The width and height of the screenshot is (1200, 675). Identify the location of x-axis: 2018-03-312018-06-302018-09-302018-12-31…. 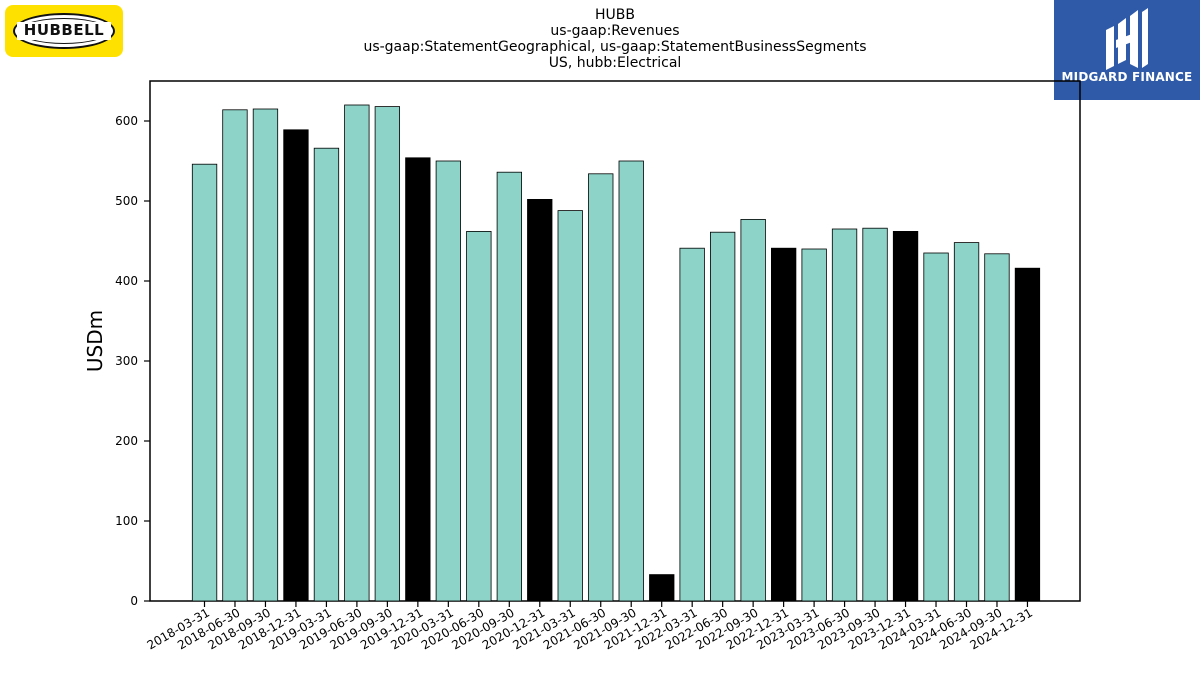
(590, 626).